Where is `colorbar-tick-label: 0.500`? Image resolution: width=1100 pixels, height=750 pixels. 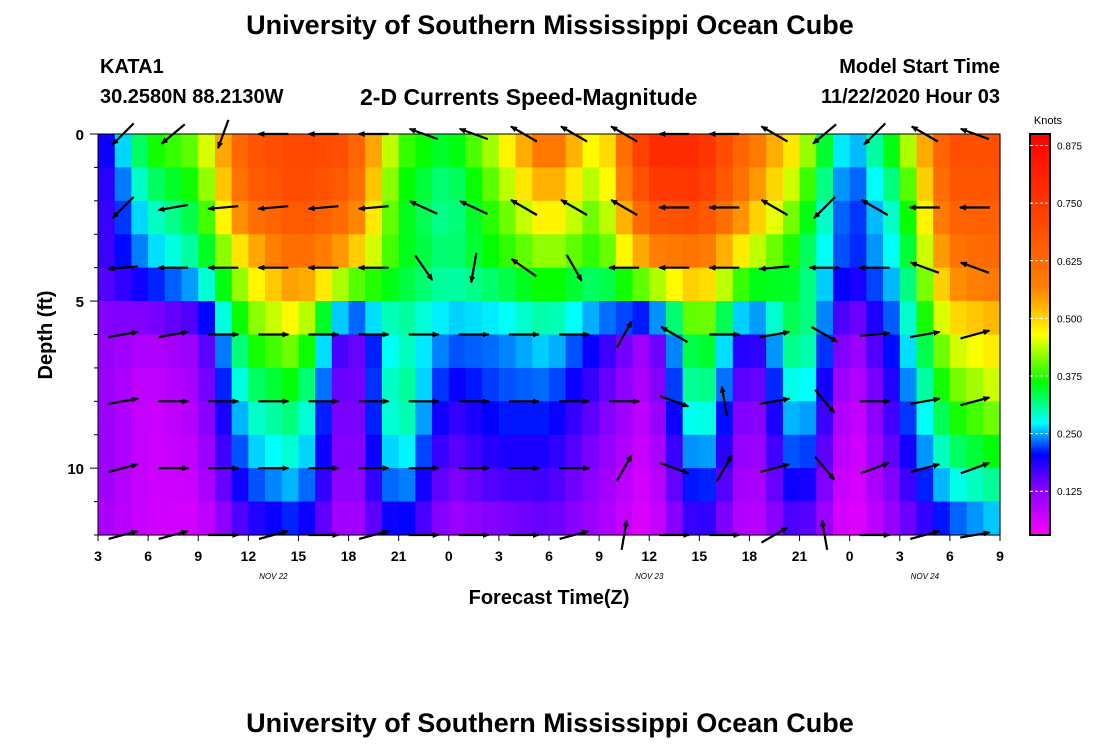 colorbar-tick-label: 0.500 is located at coordinates (1069, 319).